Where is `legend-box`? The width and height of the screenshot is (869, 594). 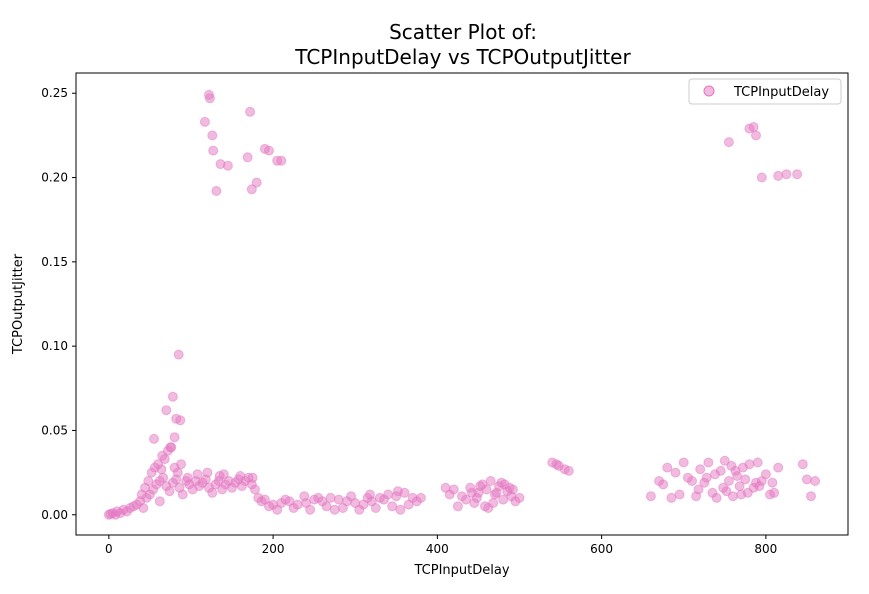 legend-box is located at coordinates (765, 91).